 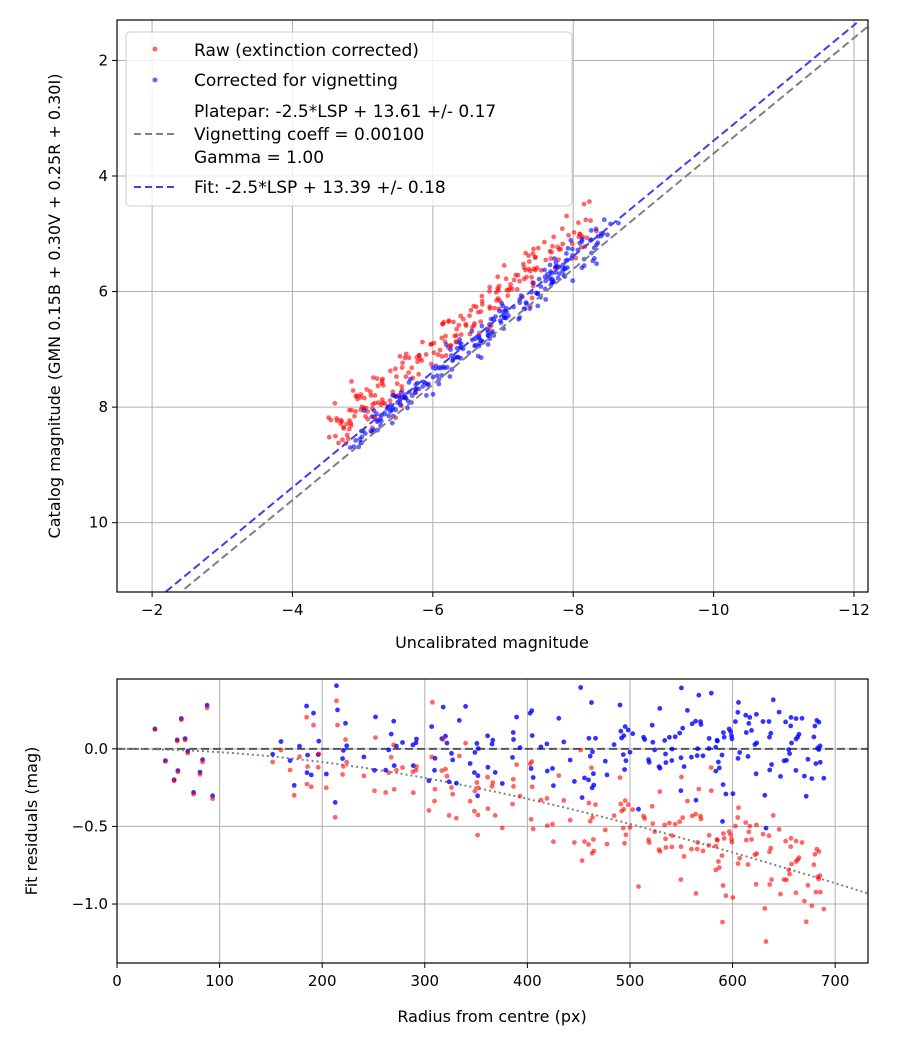 I want to click on legend-label-platepar-3: Gamma = 1.00, so click(x=259, y=158).